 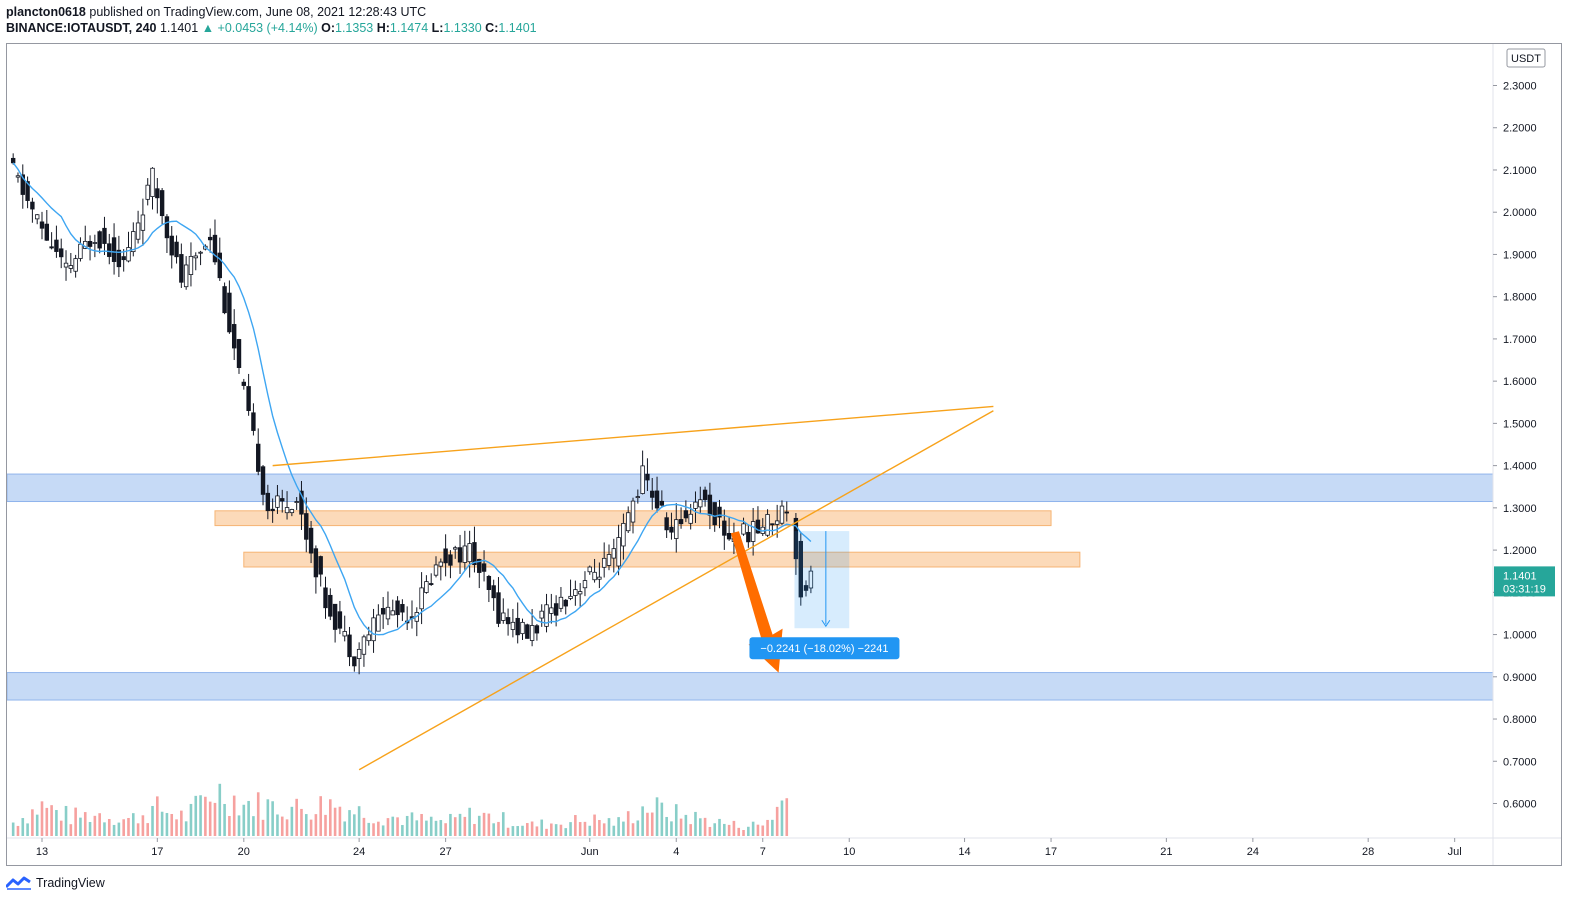 I want to click on measure-label-bg, so click(x=824, y=648).